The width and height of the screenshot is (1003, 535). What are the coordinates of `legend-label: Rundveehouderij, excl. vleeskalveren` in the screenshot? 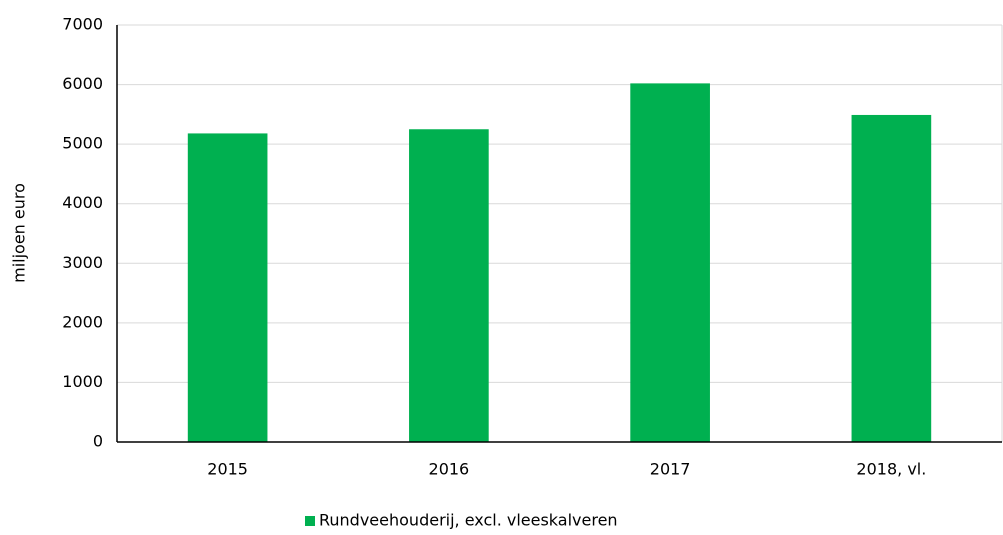 It's located at (468, 520).